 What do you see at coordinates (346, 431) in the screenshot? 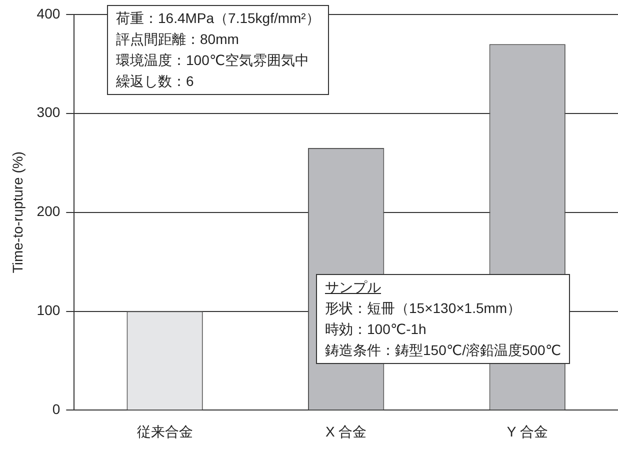
I see `x-tick-label: X 合金` at bounding box center [346, 431].